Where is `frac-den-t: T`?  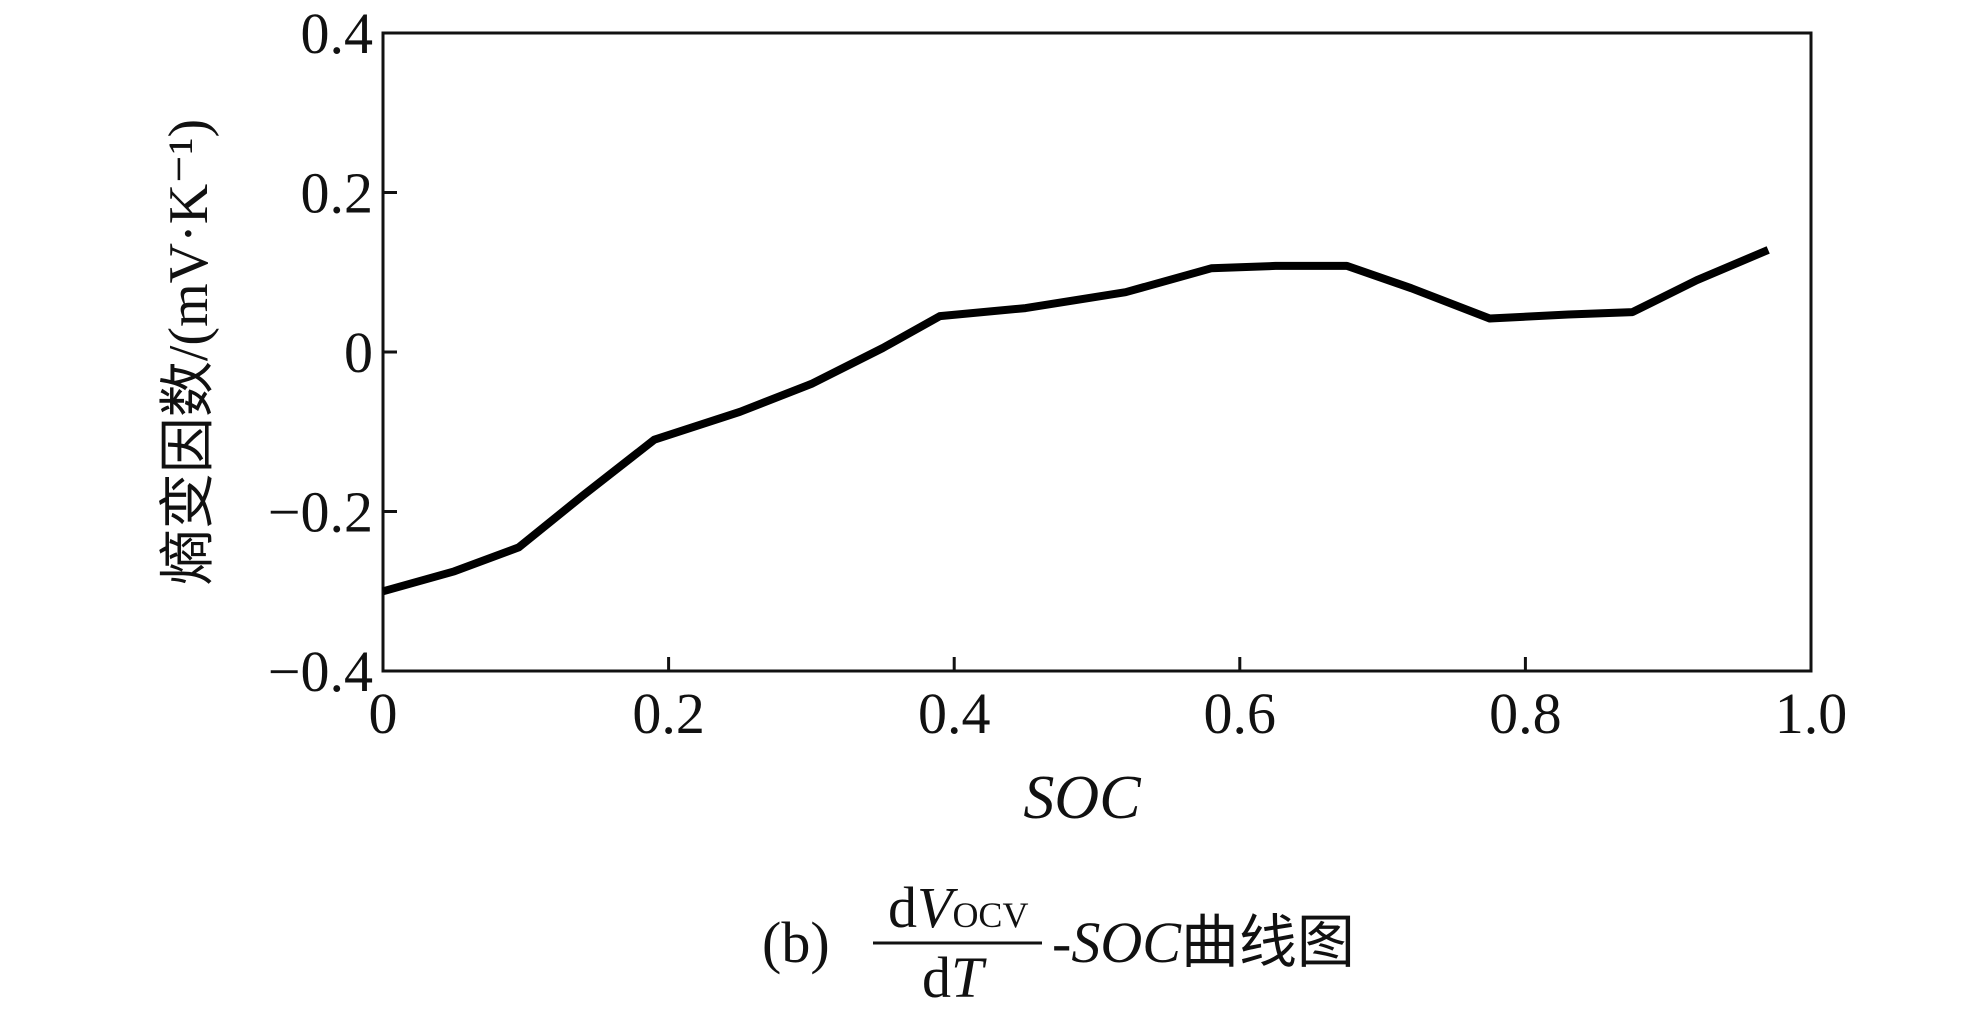
frac-den-t: T is located at coordinates (969, 977).